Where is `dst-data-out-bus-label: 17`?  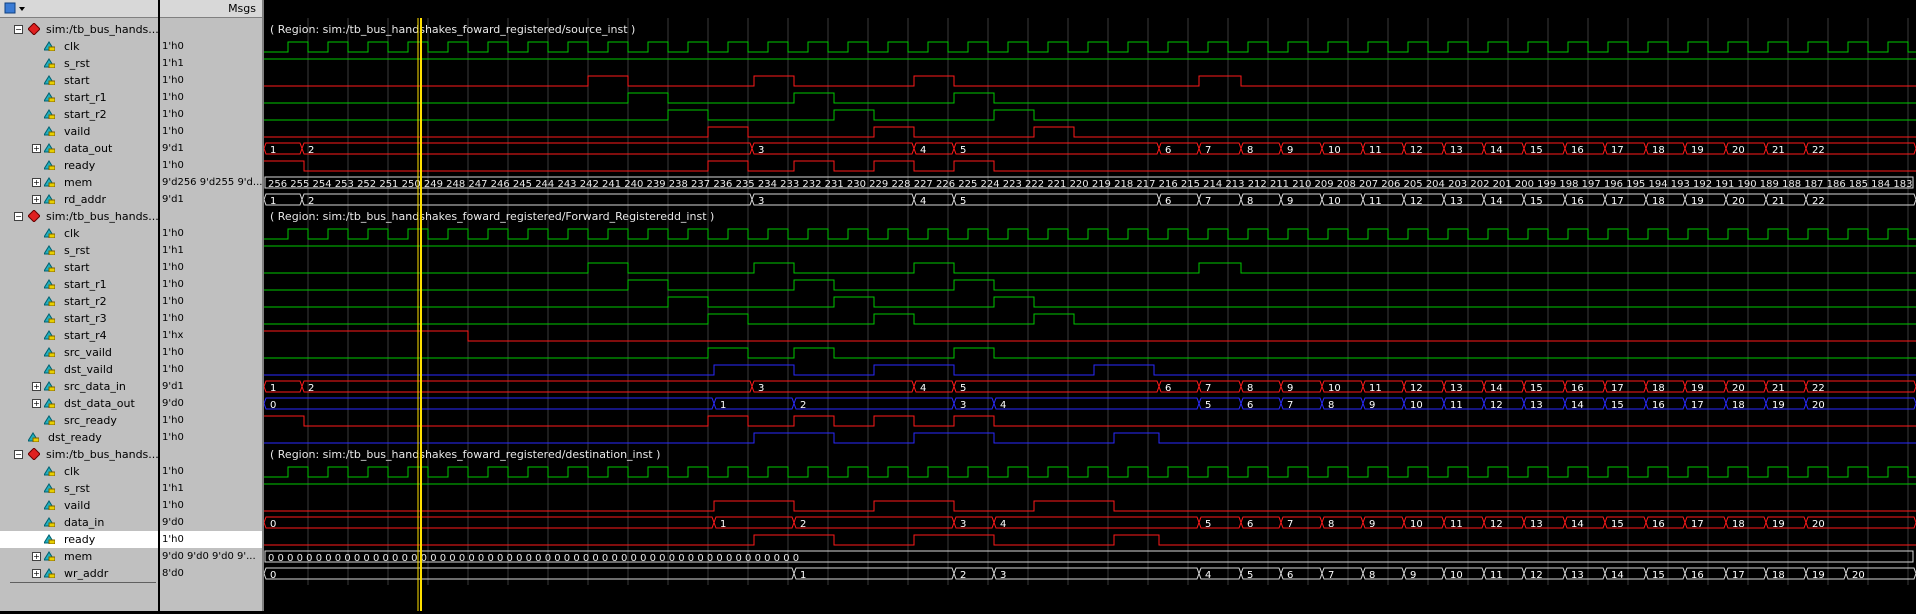 dst-data-out-bus-label: 17 is located at coordinates (1697, 405).